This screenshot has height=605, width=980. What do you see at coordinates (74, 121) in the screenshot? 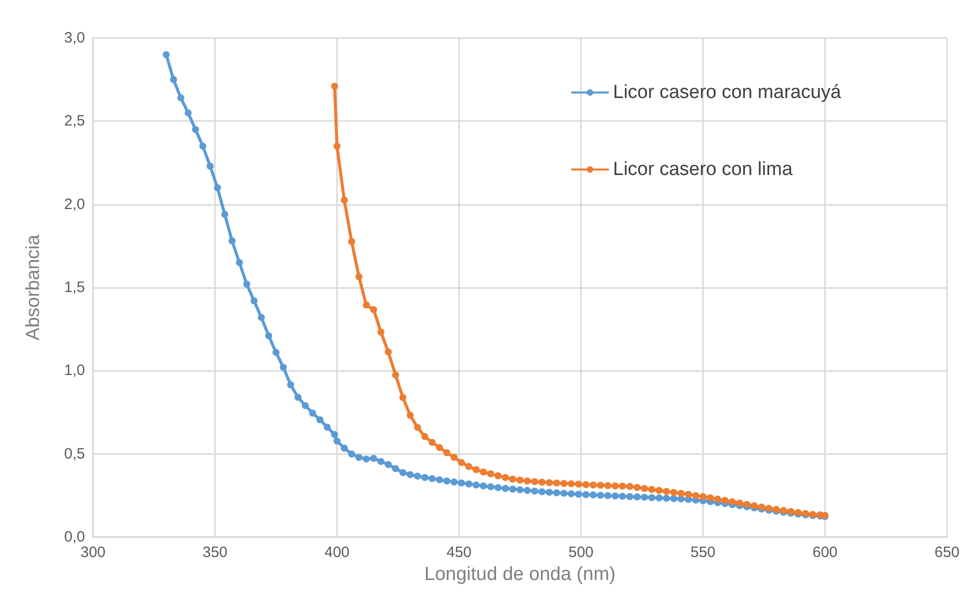
I see `y-tick-label: 2,5` at bounding box center [74, 121].